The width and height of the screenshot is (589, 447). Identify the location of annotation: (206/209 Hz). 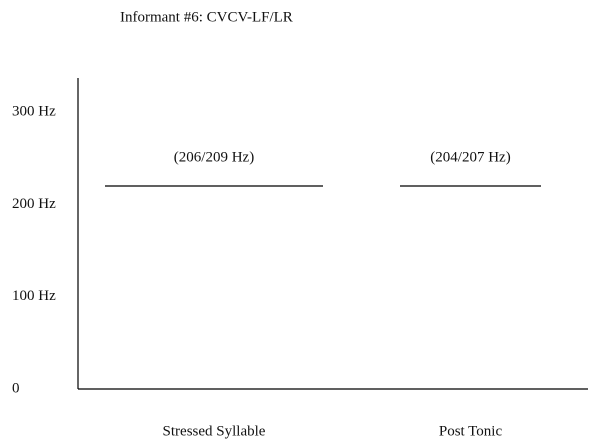
(214, 157).